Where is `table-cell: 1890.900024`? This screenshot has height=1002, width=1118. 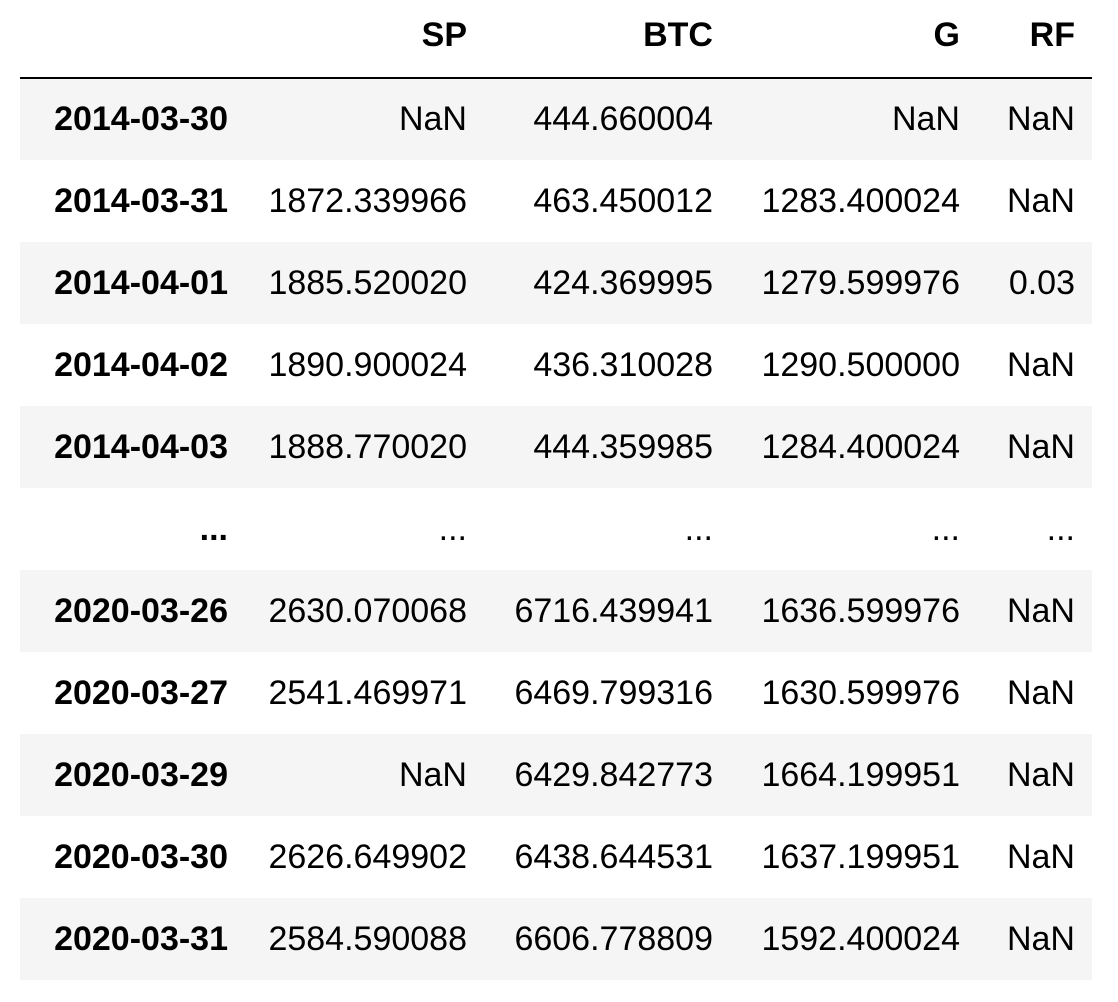 table-cell: 1890.900024 is located at coordinates (367, 364).